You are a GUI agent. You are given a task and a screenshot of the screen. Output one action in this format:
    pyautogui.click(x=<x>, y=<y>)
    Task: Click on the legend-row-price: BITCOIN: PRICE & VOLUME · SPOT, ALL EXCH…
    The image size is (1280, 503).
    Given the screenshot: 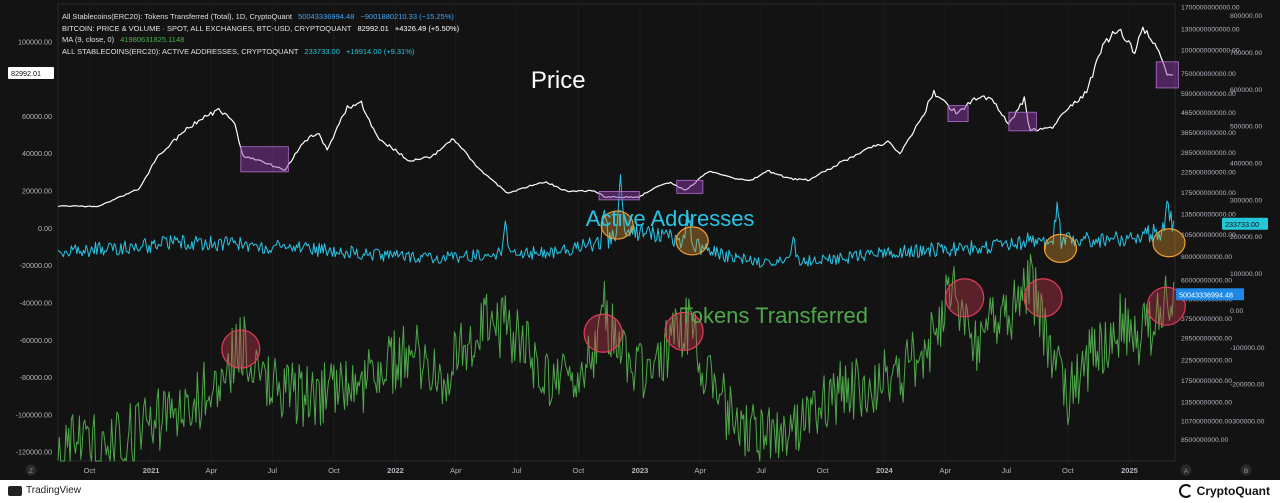 What is the action you would take?
    pyautogui.click(x=260, y=29)
    